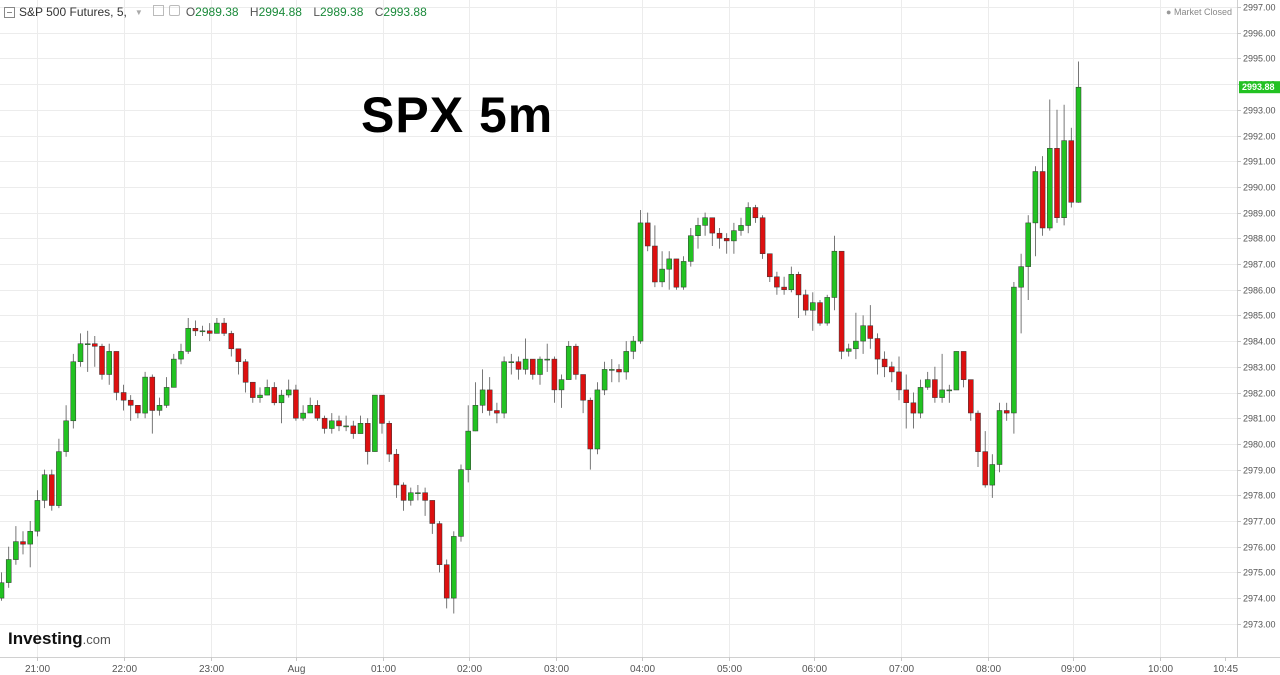 This screenshot has width=1280, height=675. What do you see at coordinates (45, 638) in the screenshot?
I see `logo-brand: Investing` at bounding box center [45, 638].